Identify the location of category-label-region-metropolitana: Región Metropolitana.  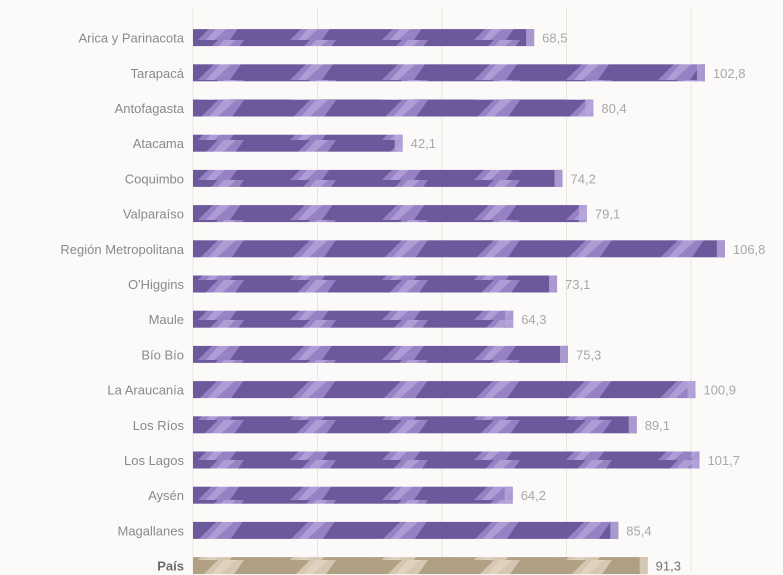
(122, 249).